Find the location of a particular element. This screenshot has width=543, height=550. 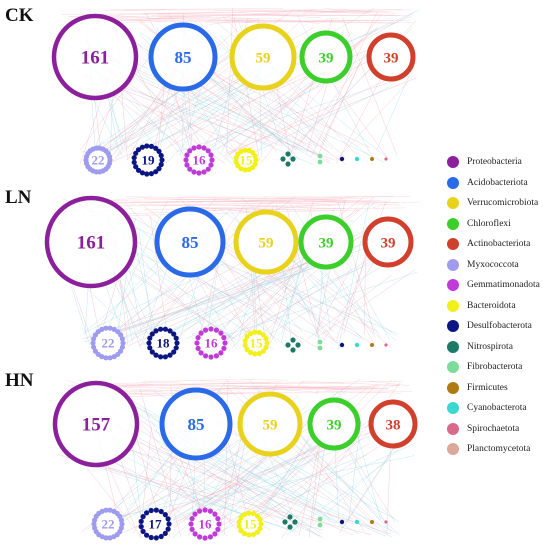

legend-label: Myxococcota is located at coordinates (493, 264).